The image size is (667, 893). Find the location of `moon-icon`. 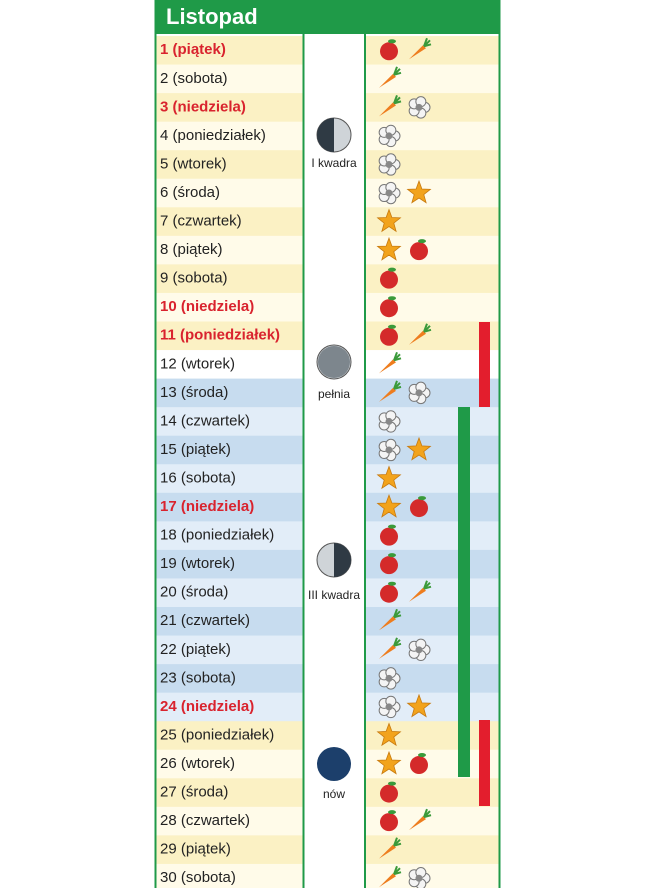

moon-icon is located at coordinates (334, 764).